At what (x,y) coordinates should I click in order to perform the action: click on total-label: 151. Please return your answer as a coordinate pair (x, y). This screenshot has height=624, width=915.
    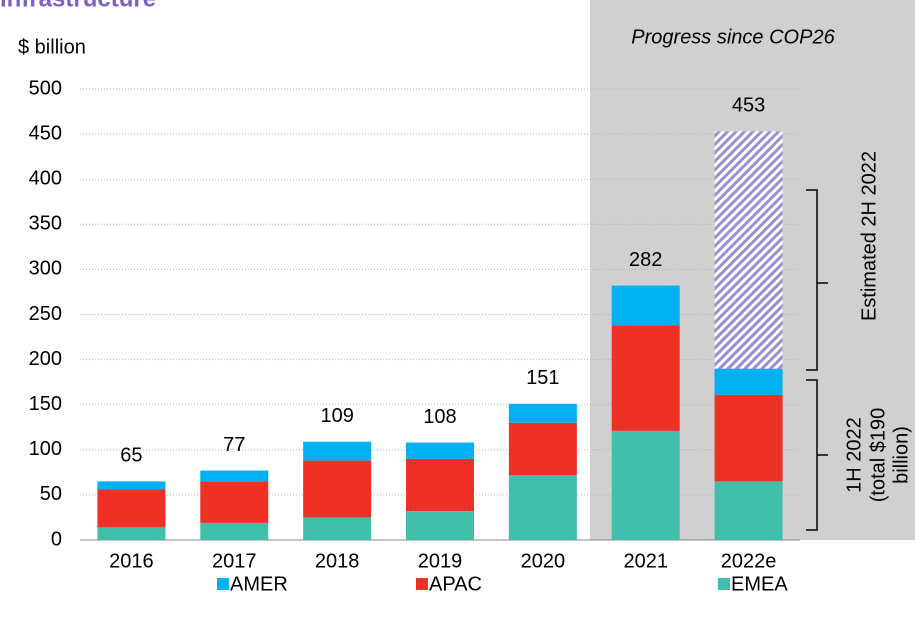
    Looking at the image, I should click on (542, 378).